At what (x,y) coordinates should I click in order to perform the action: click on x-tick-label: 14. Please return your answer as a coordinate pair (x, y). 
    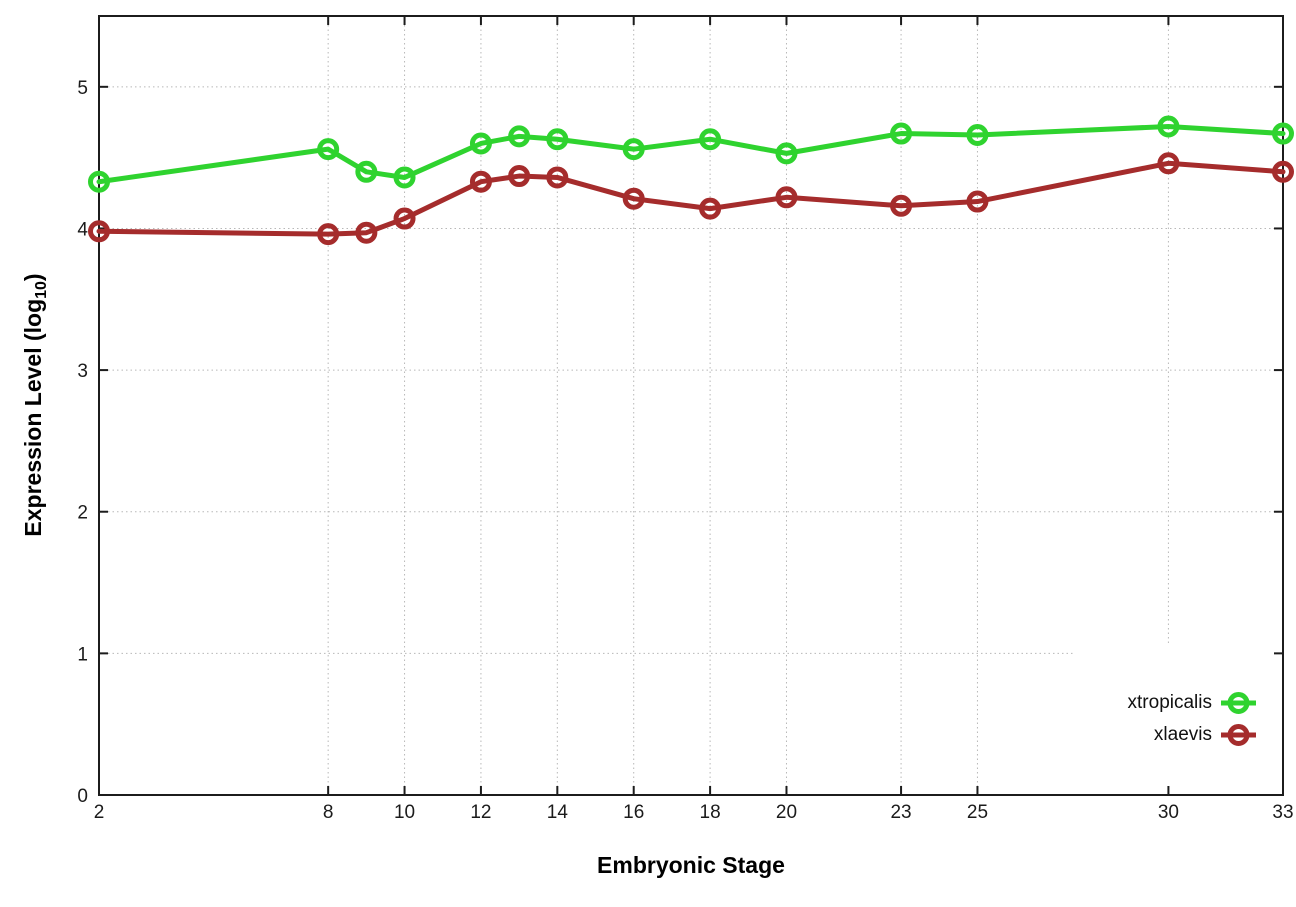
    Looking at the image, I should click on (558, 812).